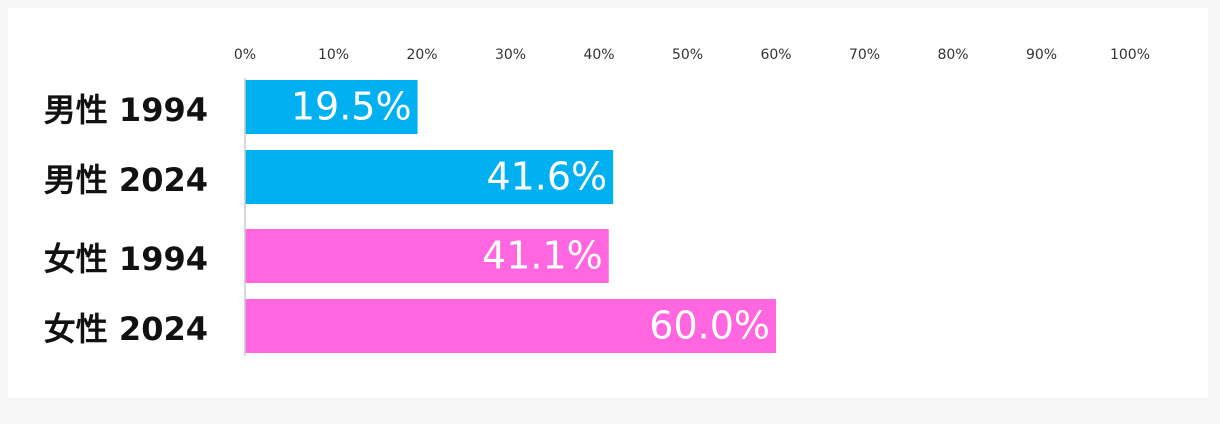  Describe the element at coordinates (709, 326) in the screenshot. I see `value-label: 60.0%` at that location.